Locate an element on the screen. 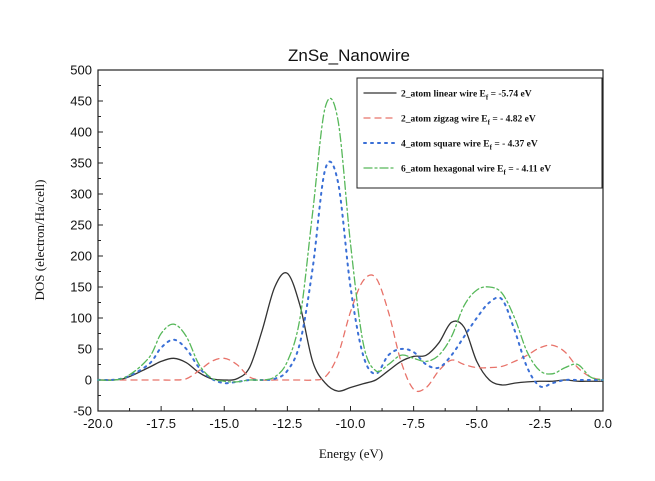  x-tick-label: -15.0 is located at coordinates (224, 423).